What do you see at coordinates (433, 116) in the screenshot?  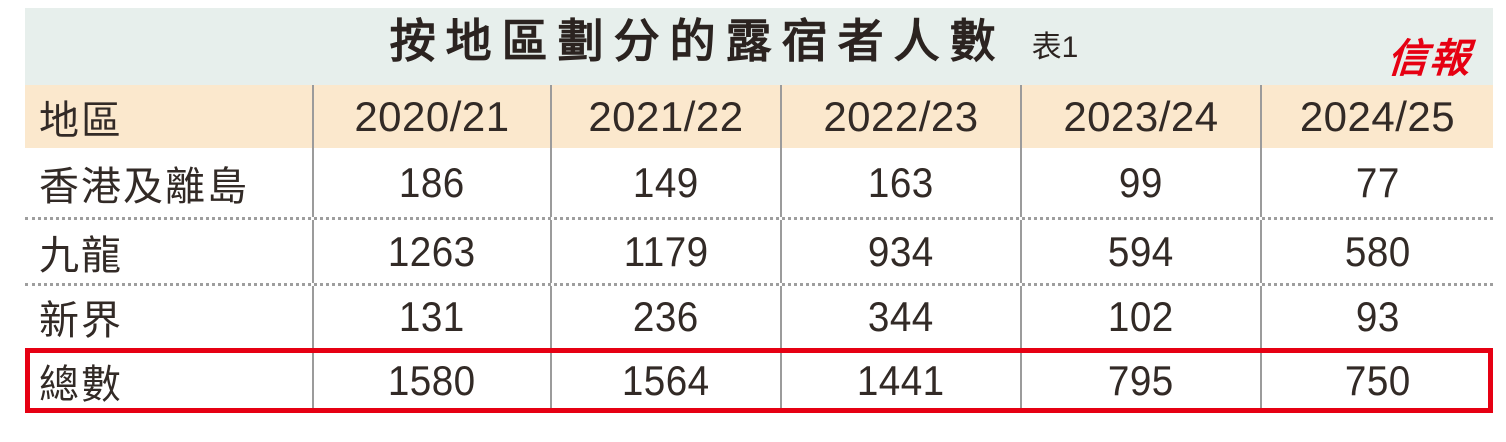 I see `column-header-year: 2020/21` at bounding box center [433, 116].